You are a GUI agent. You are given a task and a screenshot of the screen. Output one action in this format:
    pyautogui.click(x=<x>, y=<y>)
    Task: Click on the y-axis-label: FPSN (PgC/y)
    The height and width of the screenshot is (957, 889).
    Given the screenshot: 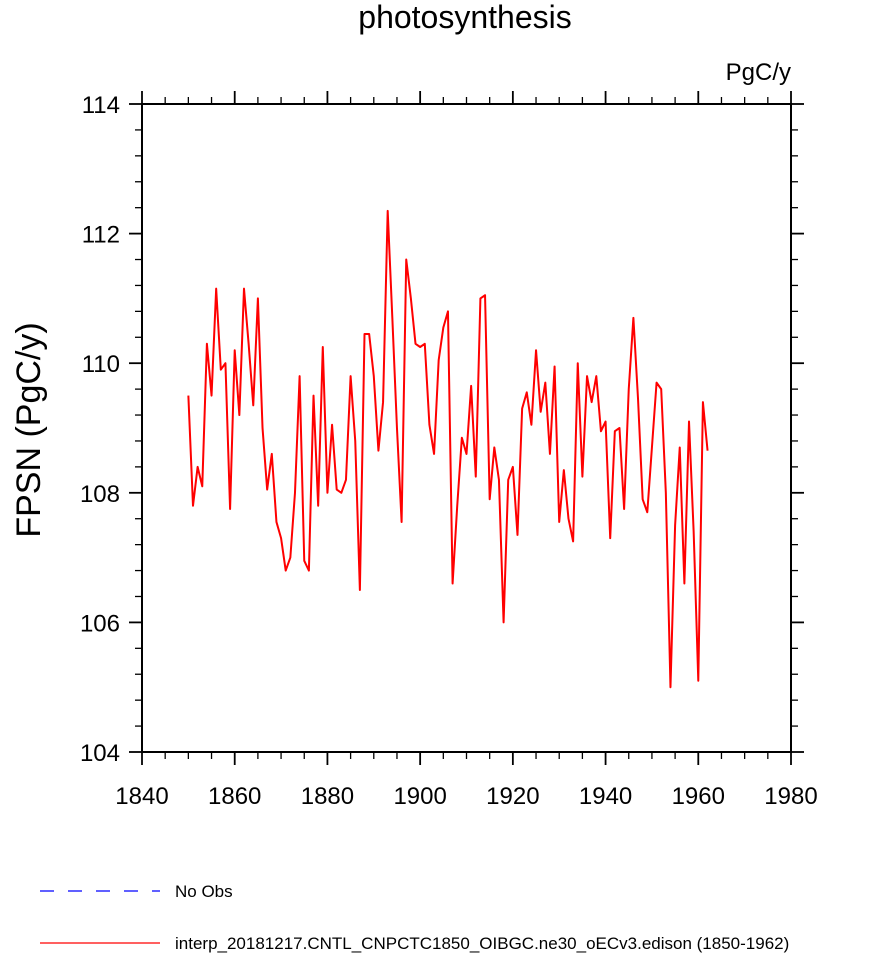 What is the action you would take?
    pyautogui.click(x=29, y=429)
    